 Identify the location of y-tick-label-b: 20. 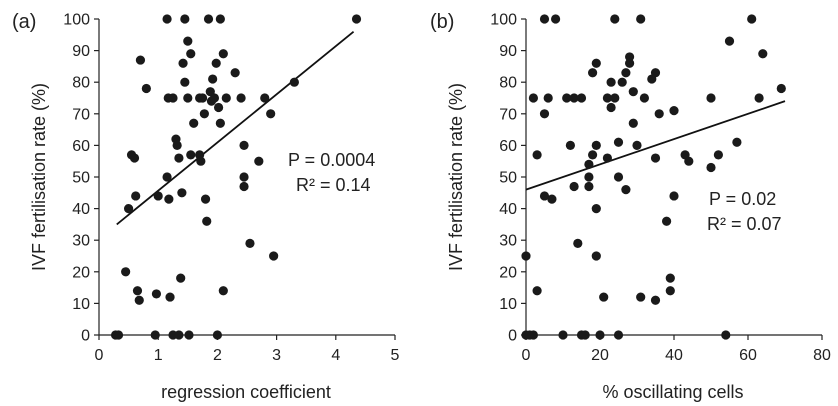
(508, 272).